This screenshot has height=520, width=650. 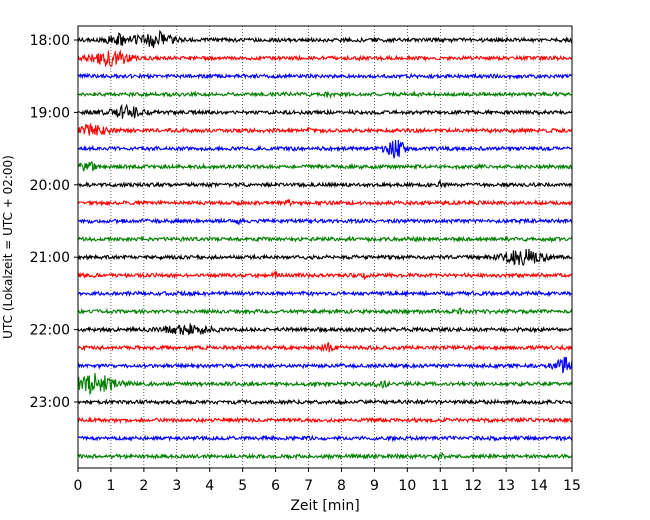 What do you see at coordinates (50, 113) in the screenshot?
I see `y-tick-label: 19:00` at bounding box center [50, 113].